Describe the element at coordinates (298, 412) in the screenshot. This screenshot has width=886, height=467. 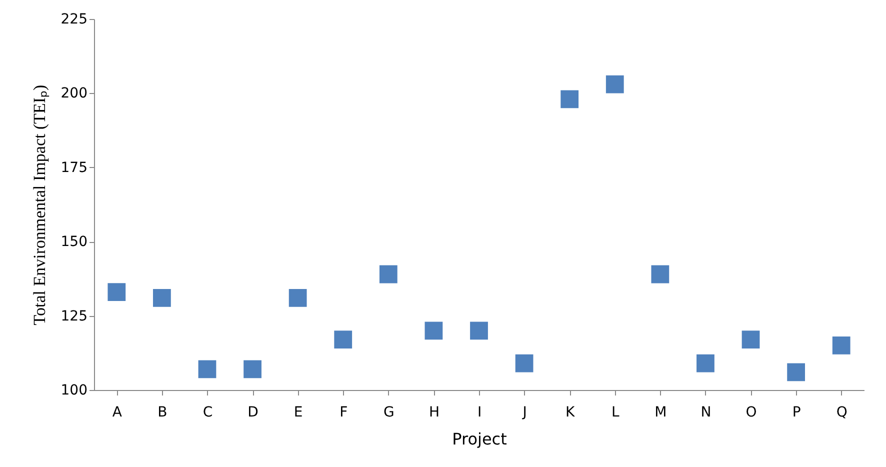
I see `x-tick-label: E` at that location.